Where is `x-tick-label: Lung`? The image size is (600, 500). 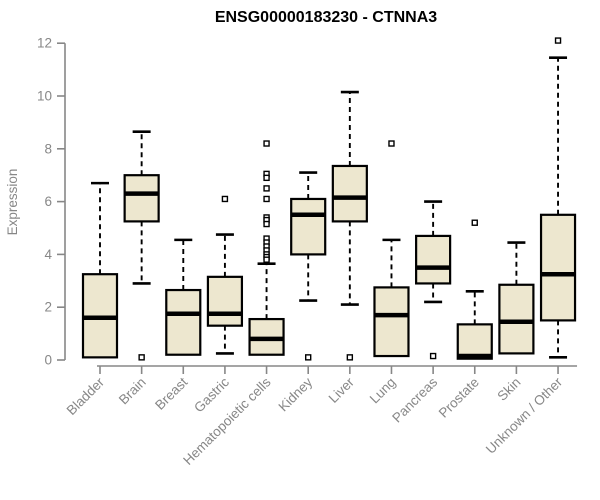 x-tick-label: Lung is located at coordinates (383, 391).